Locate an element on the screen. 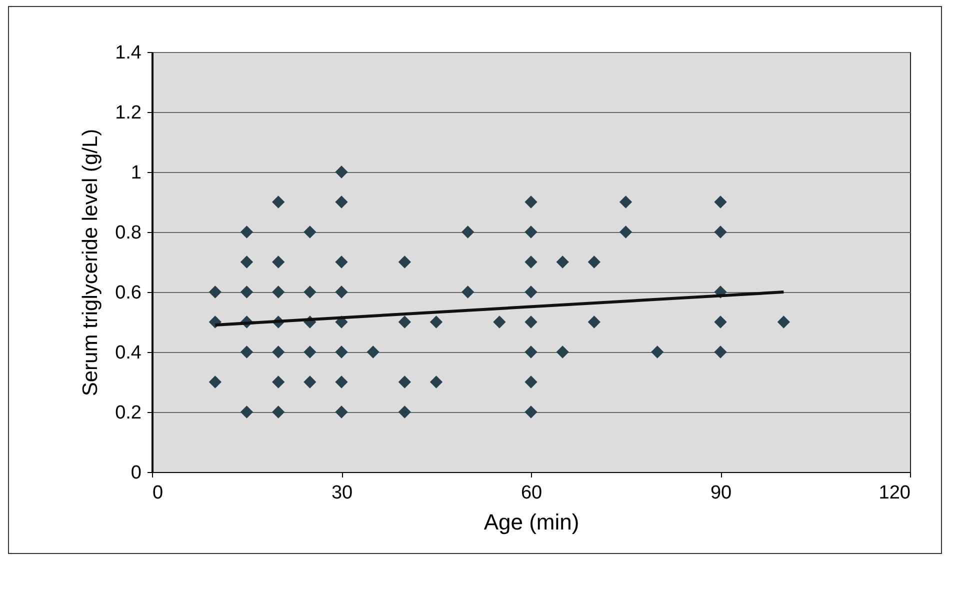  y-tick-label: 0.6 is located at coordinates (128, 293).